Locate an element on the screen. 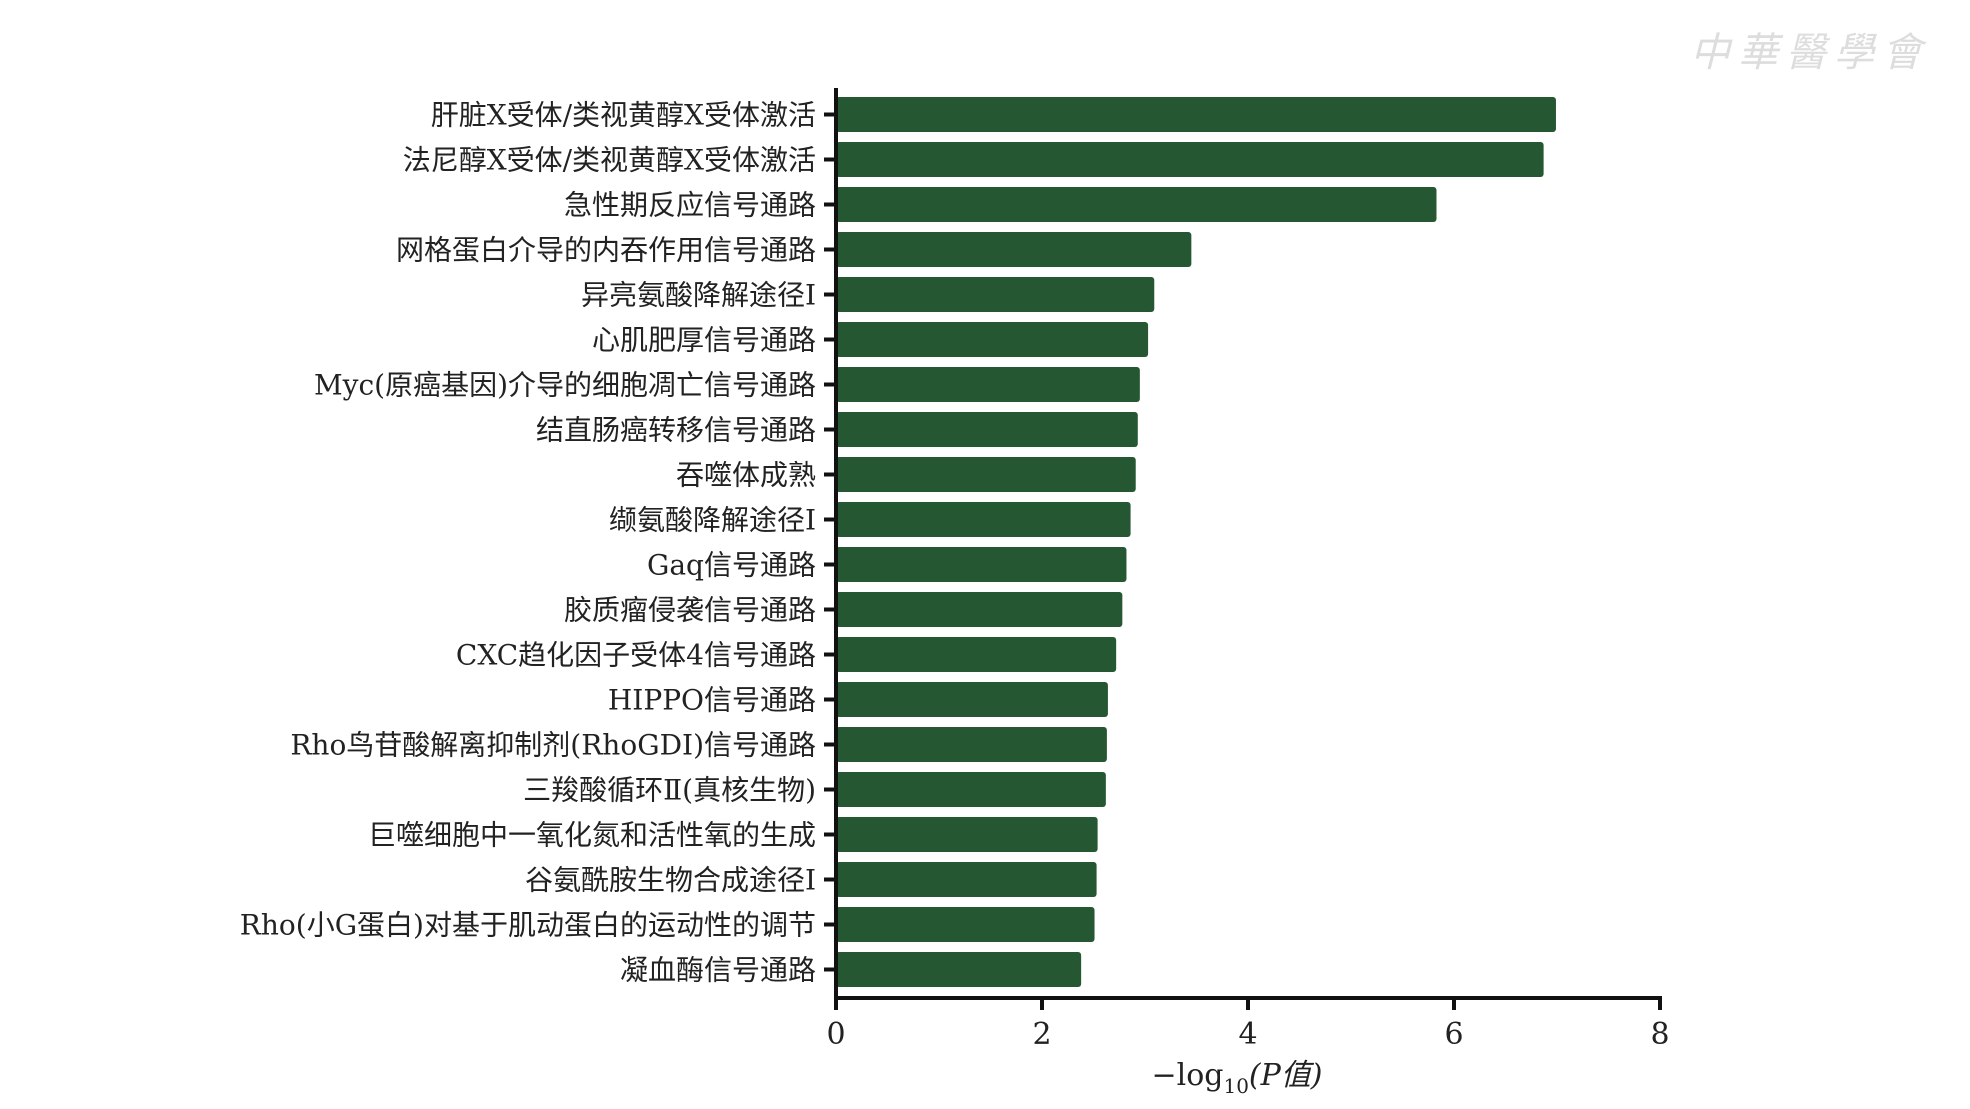 This screenshot has height=1109, width=1970. x-tick-label: 6 is located at coordinates (1453, 1034).